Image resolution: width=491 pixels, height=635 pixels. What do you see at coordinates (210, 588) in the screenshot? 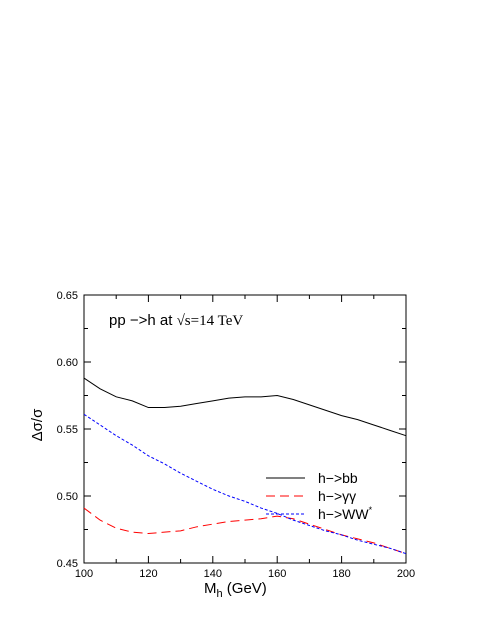
I see `x-axis-label-main: M` at bounding box center [210, 588].